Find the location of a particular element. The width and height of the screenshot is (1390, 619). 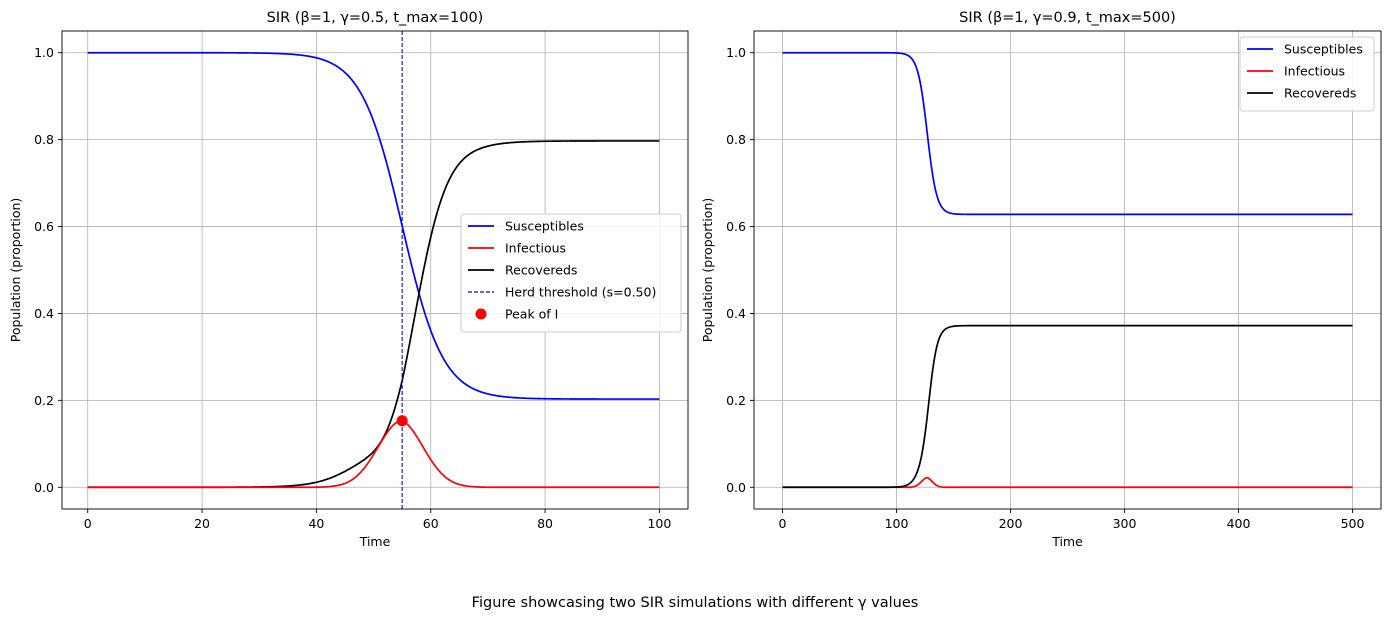

x-tick-label: 80 is located at coordinates (545, 523).